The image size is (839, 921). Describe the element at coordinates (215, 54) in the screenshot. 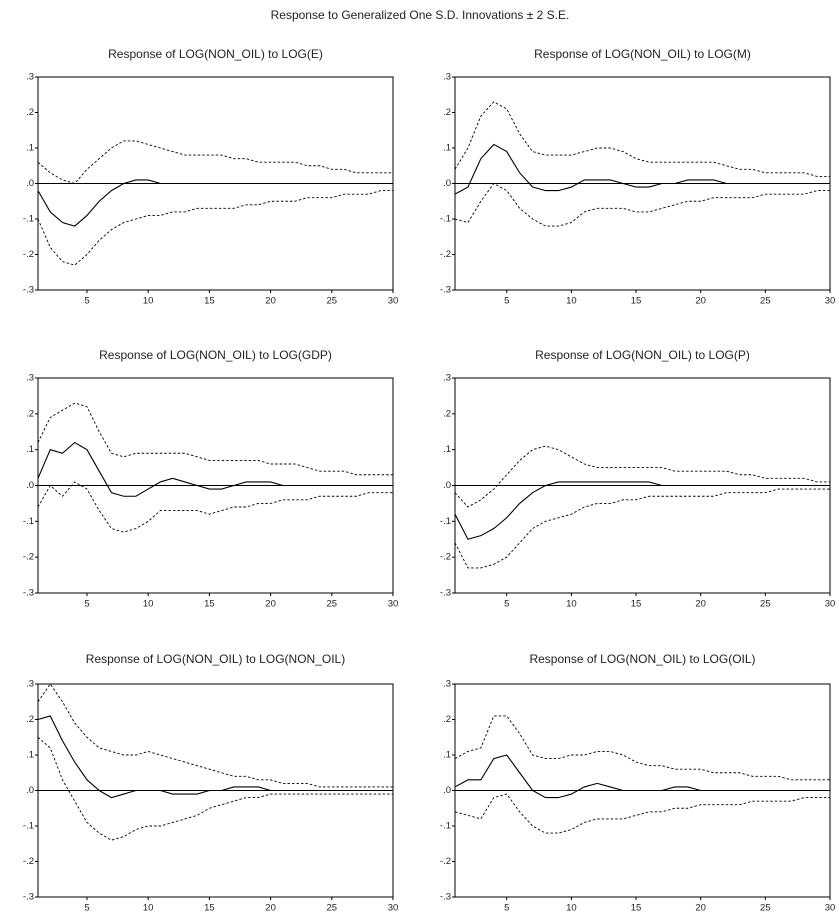

I see `panel-title: Response of LOG(NON_OIL) to LOG(E)` at that location.